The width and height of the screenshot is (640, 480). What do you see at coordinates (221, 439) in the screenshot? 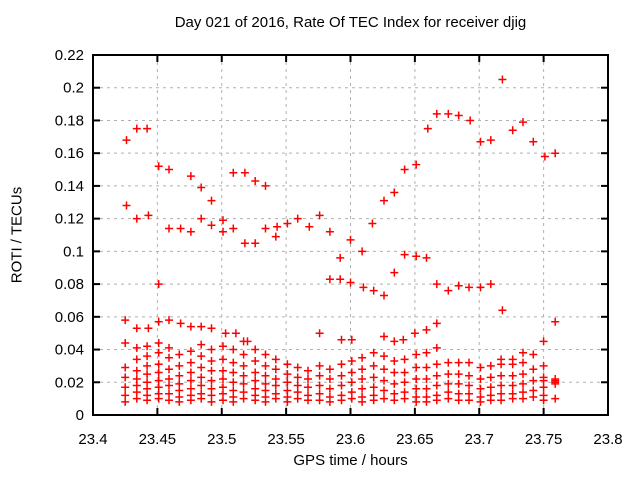
I see `x-tick-label: 23.5` at bounding box center [221, 439].